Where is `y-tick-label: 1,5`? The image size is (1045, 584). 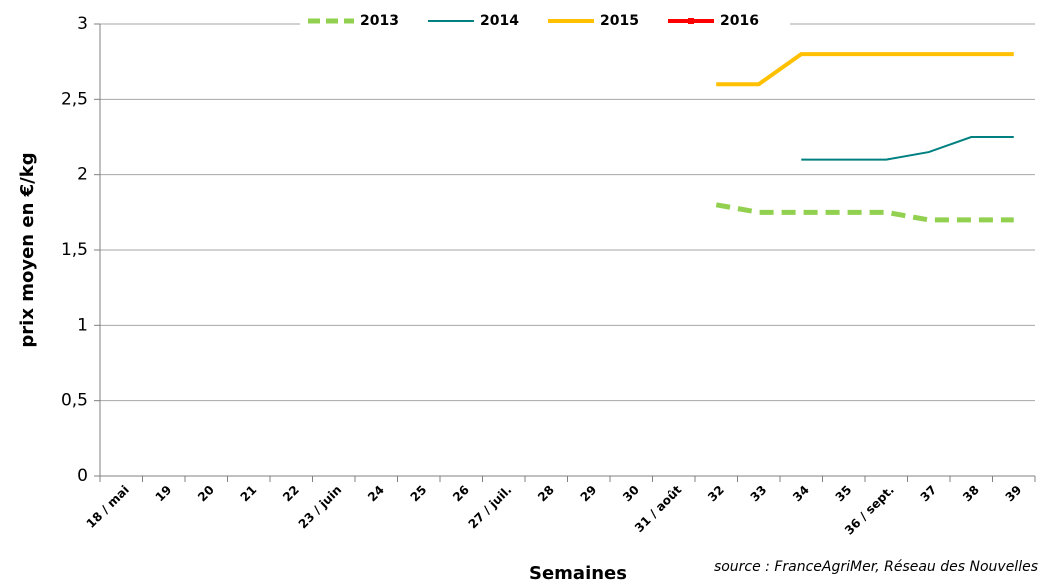
y-tick-label: 1,5 is located at coordinates (74, 250).